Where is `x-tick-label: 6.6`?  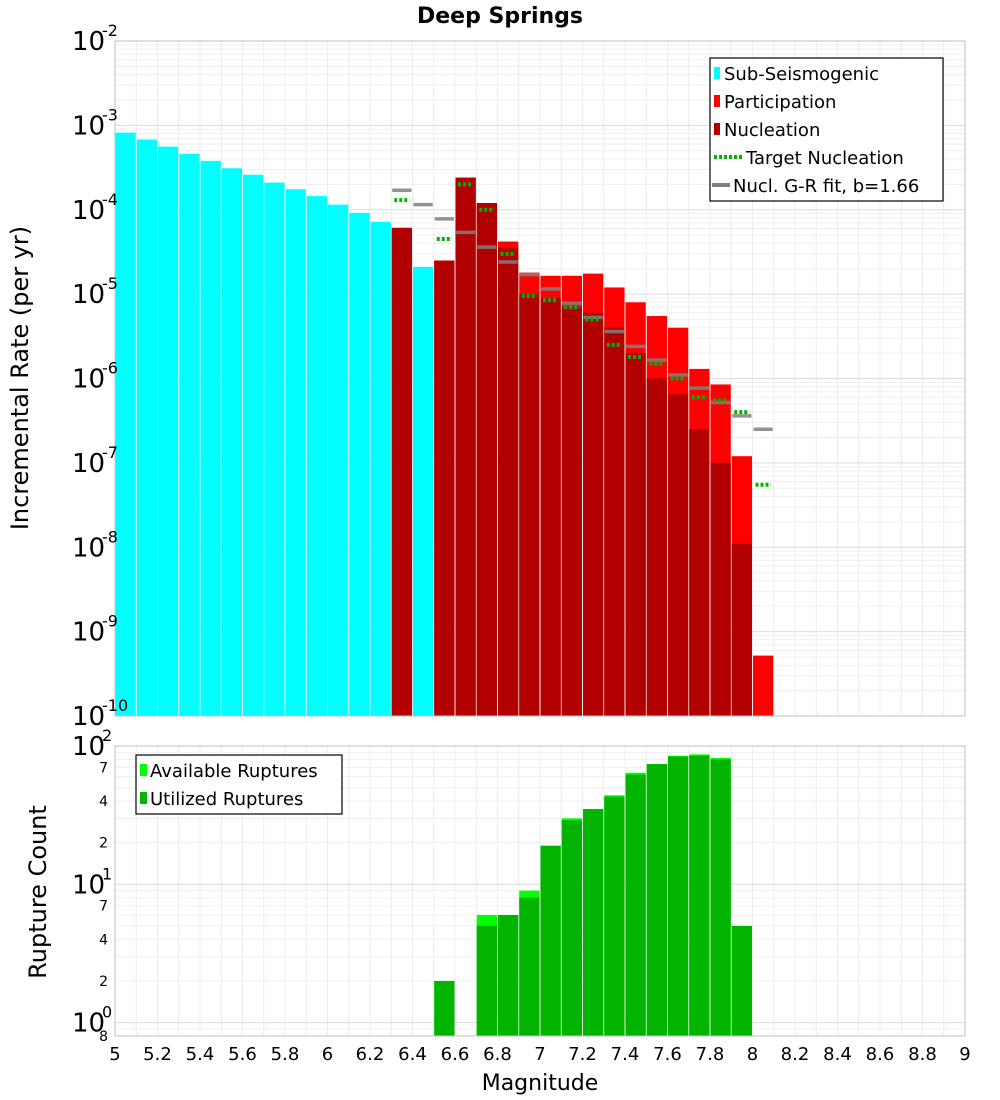
x-tick-label: 6.6 is located at coordinates (455, 1054).